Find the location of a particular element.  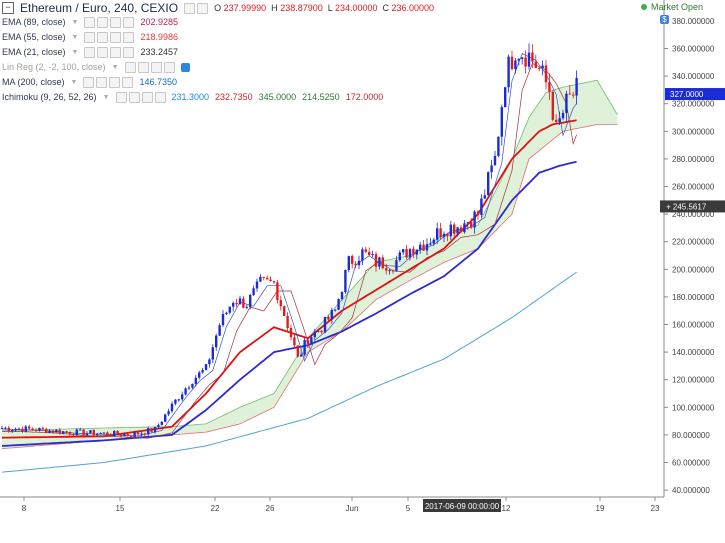

x-tick-label: 12 is located at coordinates (506, 508).